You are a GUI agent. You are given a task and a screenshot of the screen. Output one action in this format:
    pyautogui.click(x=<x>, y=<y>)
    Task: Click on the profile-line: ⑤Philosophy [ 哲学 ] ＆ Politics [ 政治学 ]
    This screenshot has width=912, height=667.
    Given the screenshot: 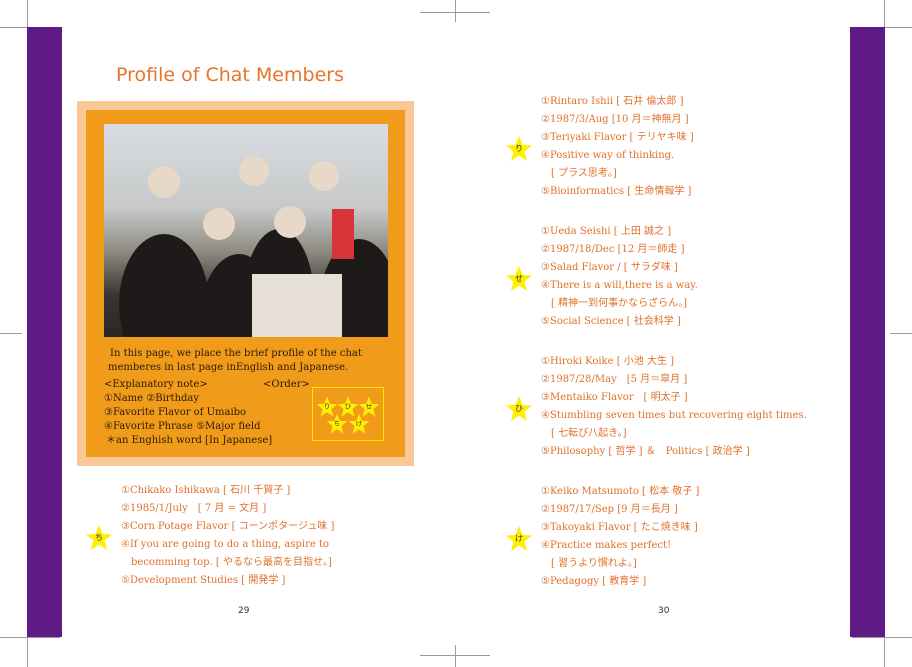 What is the action you would take?
    pyautogui.click(x=645, y=451)
    